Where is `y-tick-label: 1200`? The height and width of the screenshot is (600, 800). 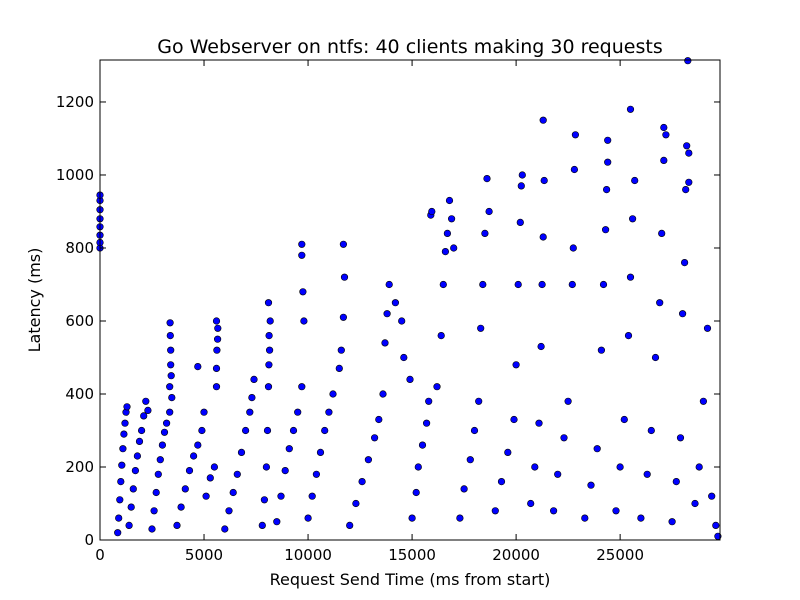
y-tick-label: 1200 is located at coordinates (75, 102).